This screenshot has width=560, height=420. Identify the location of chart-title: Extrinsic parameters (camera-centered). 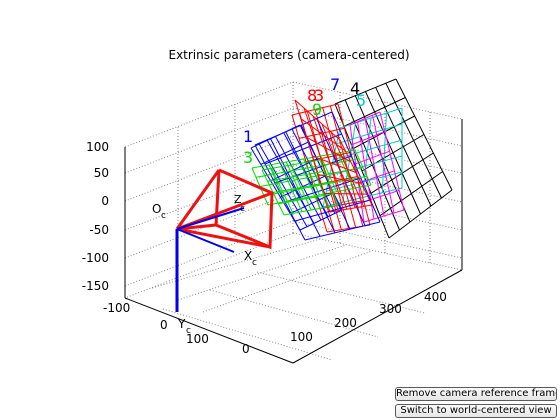
(288, 55).